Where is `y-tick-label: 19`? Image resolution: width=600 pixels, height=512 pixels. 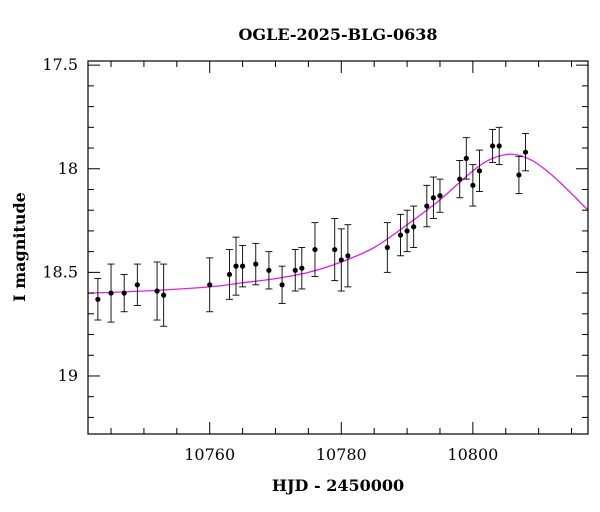 y-tick-label: 19 is located at coordinates (68, 375).